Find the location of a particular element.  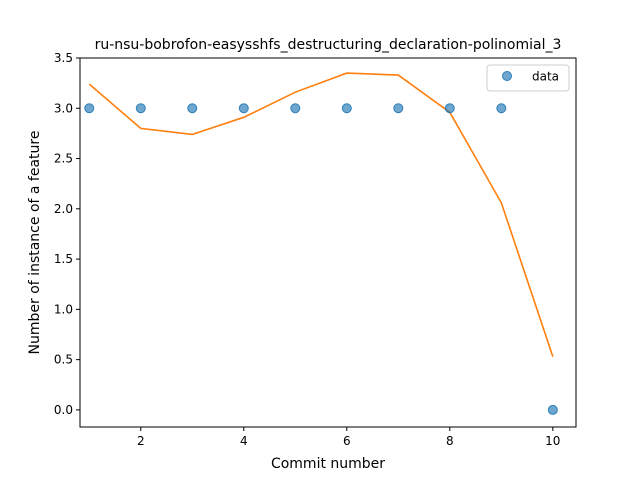

y-tick-label: 2.0 is located at coordinates (63, 209).